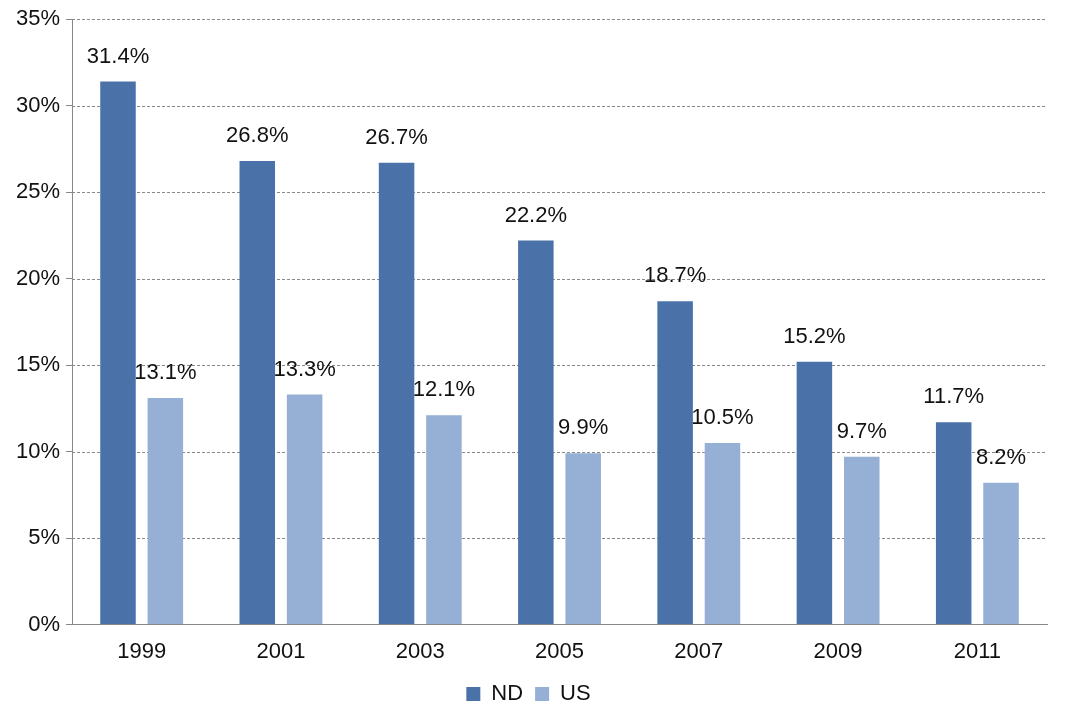 This screenshot has height=725, width=1067. Describe the element at coordinates (575, 693) in the screenshot. I see `legend-label: US` at that location.